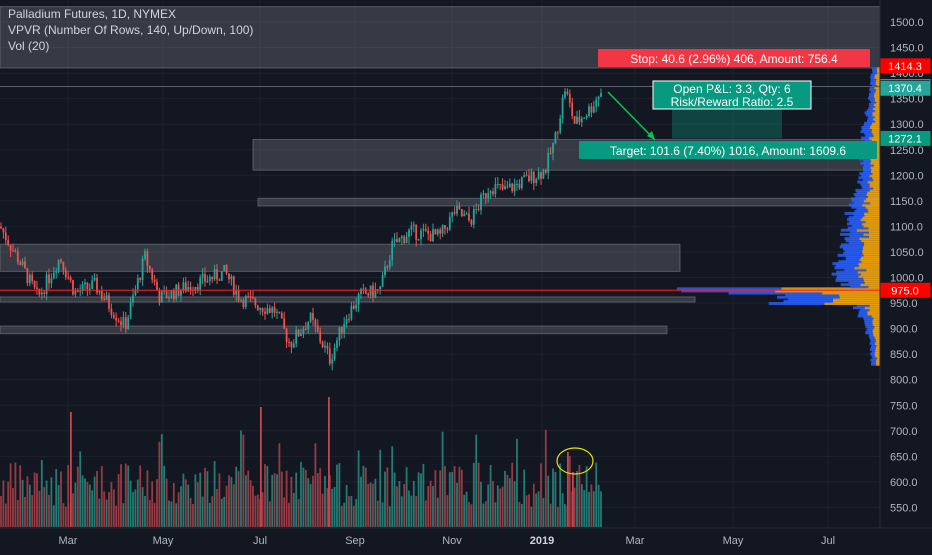 Image resolution: width=932 pixels, height=555 pixels. Describe the element at coordinates (905, 138) in the screenshot. I see `price-tag-target: 1272.1` at that location.